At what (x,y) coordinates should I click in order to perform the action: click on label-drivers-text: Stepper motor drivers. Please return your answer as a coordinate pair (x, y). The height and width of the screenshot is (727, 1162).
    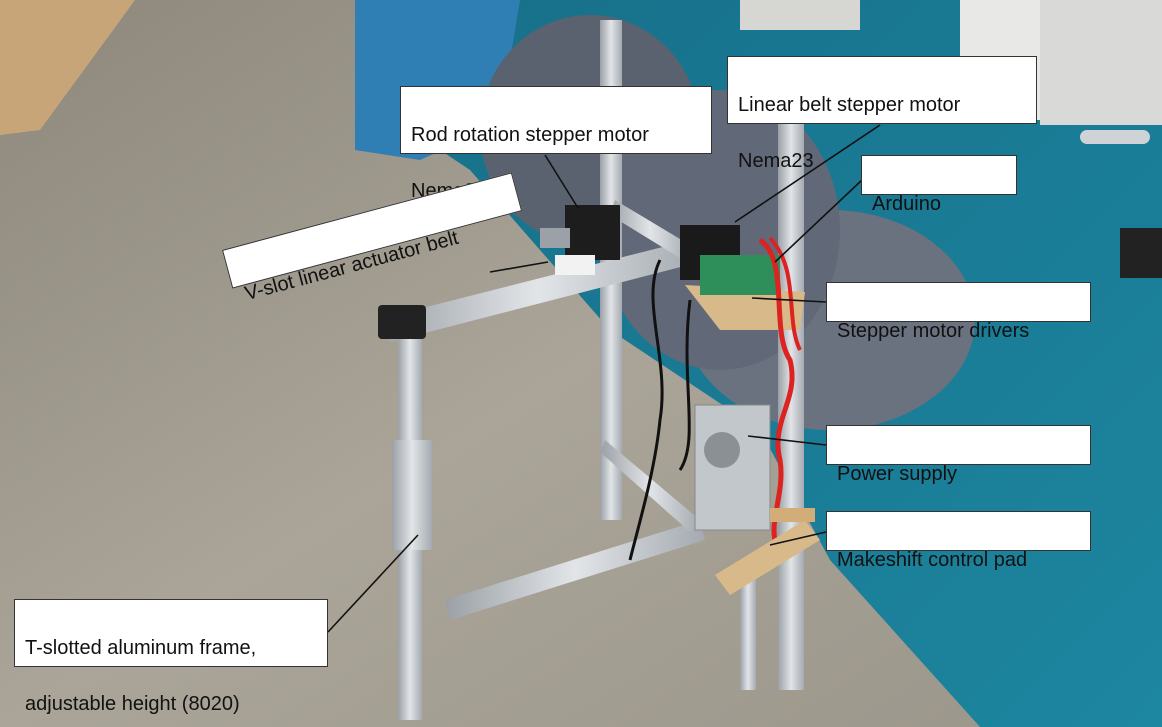
    Looking at the image, I should click on (933, 331).